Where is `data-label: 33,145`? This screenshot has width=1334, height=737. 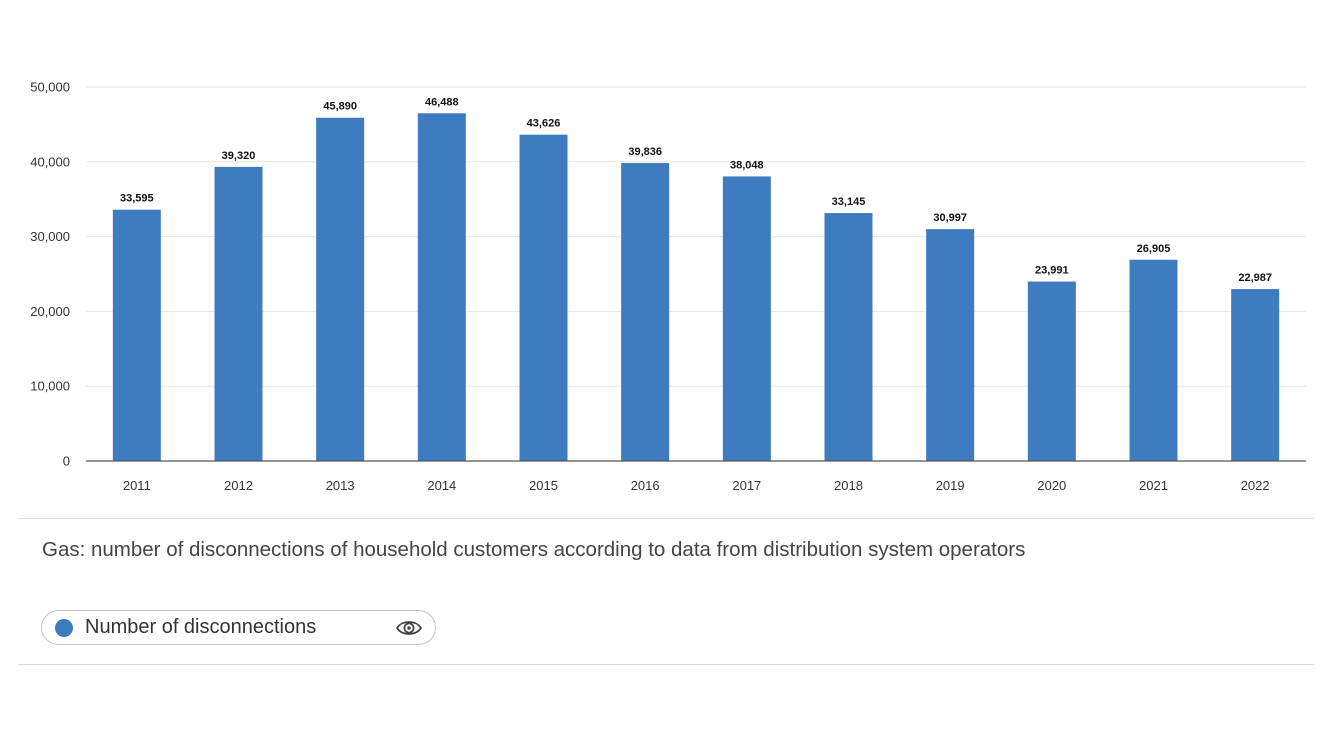
data-label: 33,145 is located at coordinates (849, 202).